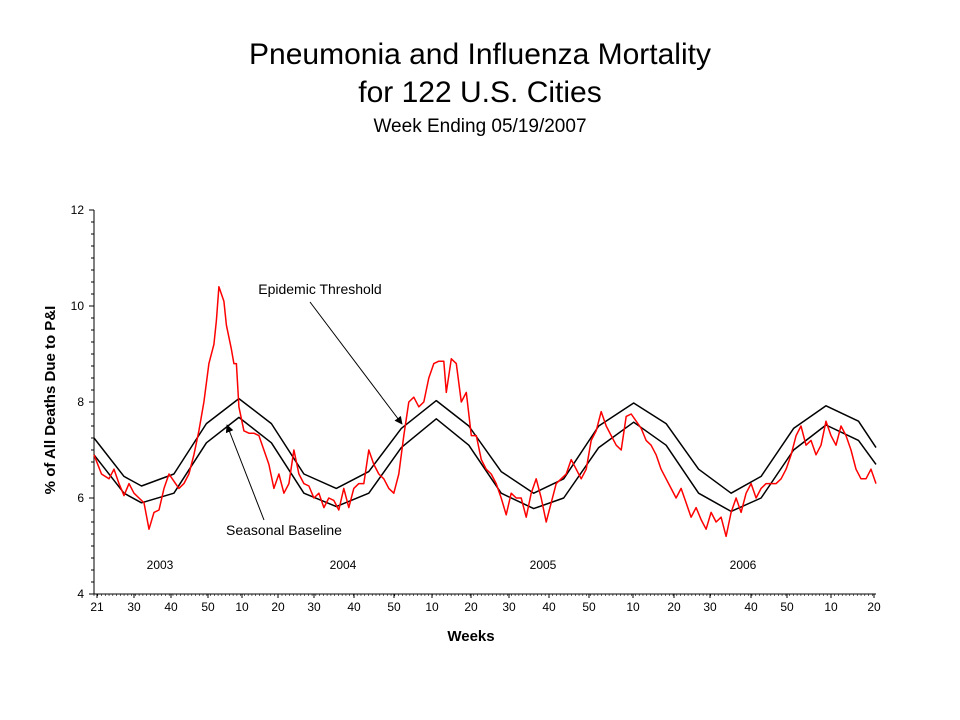 Image resolution: width=960 pixels, height=720 pixels. I want to click on chart-subtitle: Week Ending 05/19/2007, so click(480, 126).